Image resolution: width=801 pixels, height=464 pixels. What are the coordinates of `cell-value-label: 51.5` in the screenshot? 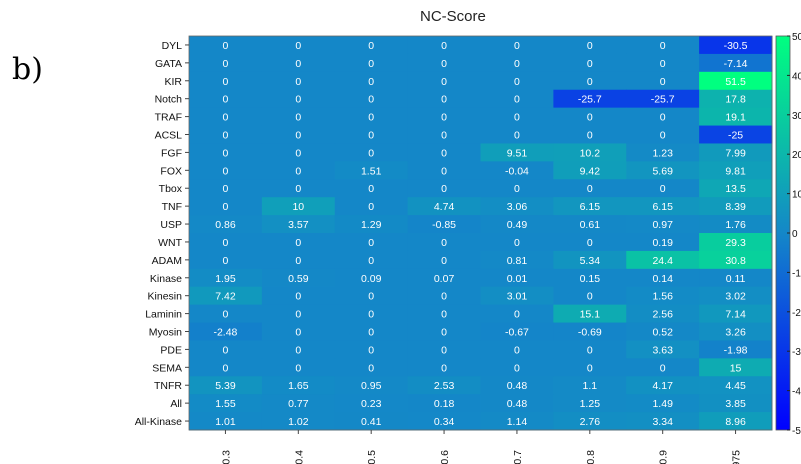 It's located at (735, 82).